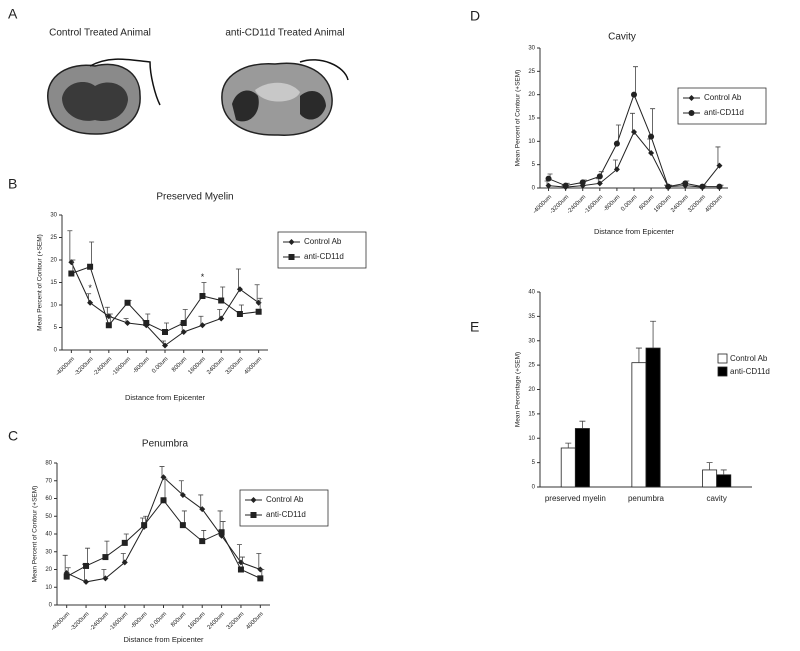 The height and width of the screenshot is (651, 800). Describe the element at coordinates (13, 436) in the screenshot. I see `panel-label: C` at that location.